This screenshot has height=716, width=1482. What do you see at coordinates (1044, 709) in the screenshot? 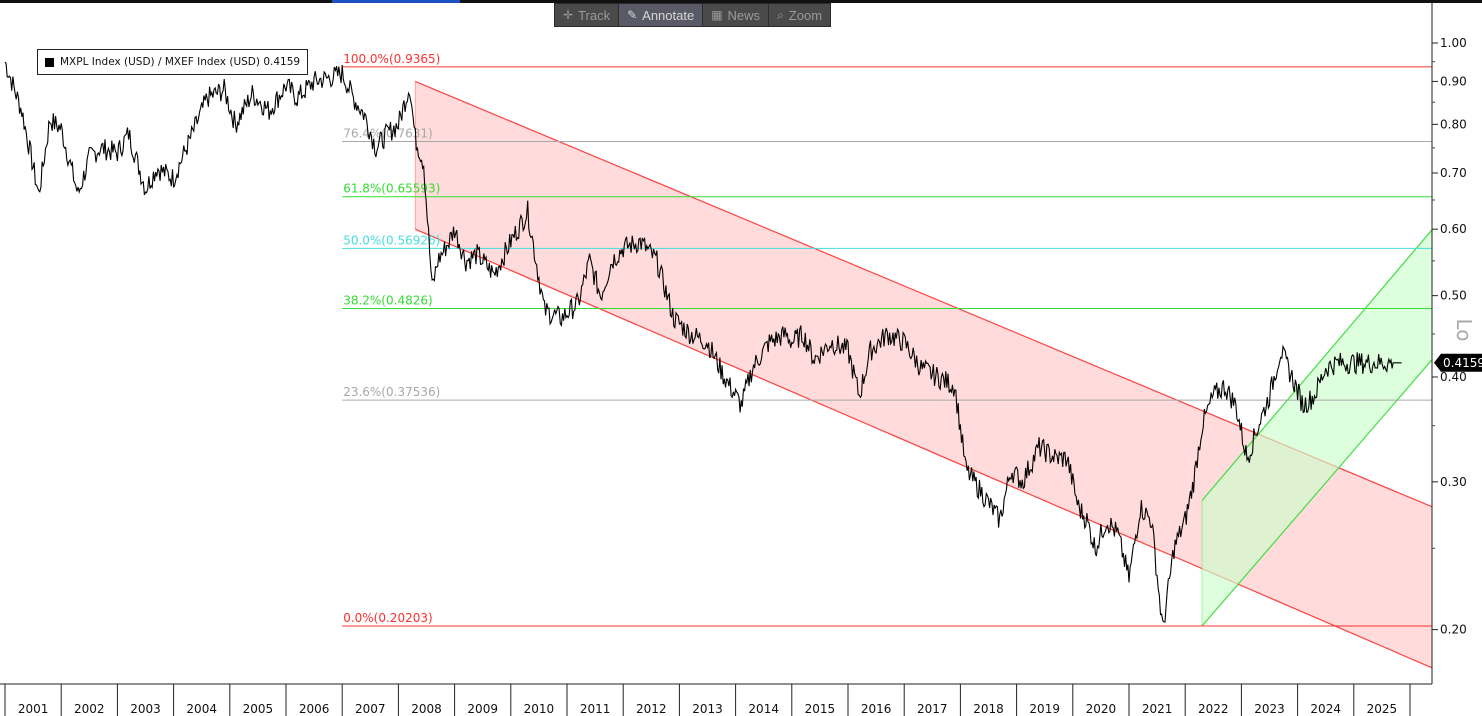
I see `x-tick-label: 2019` at bounding box center [1044, 709].